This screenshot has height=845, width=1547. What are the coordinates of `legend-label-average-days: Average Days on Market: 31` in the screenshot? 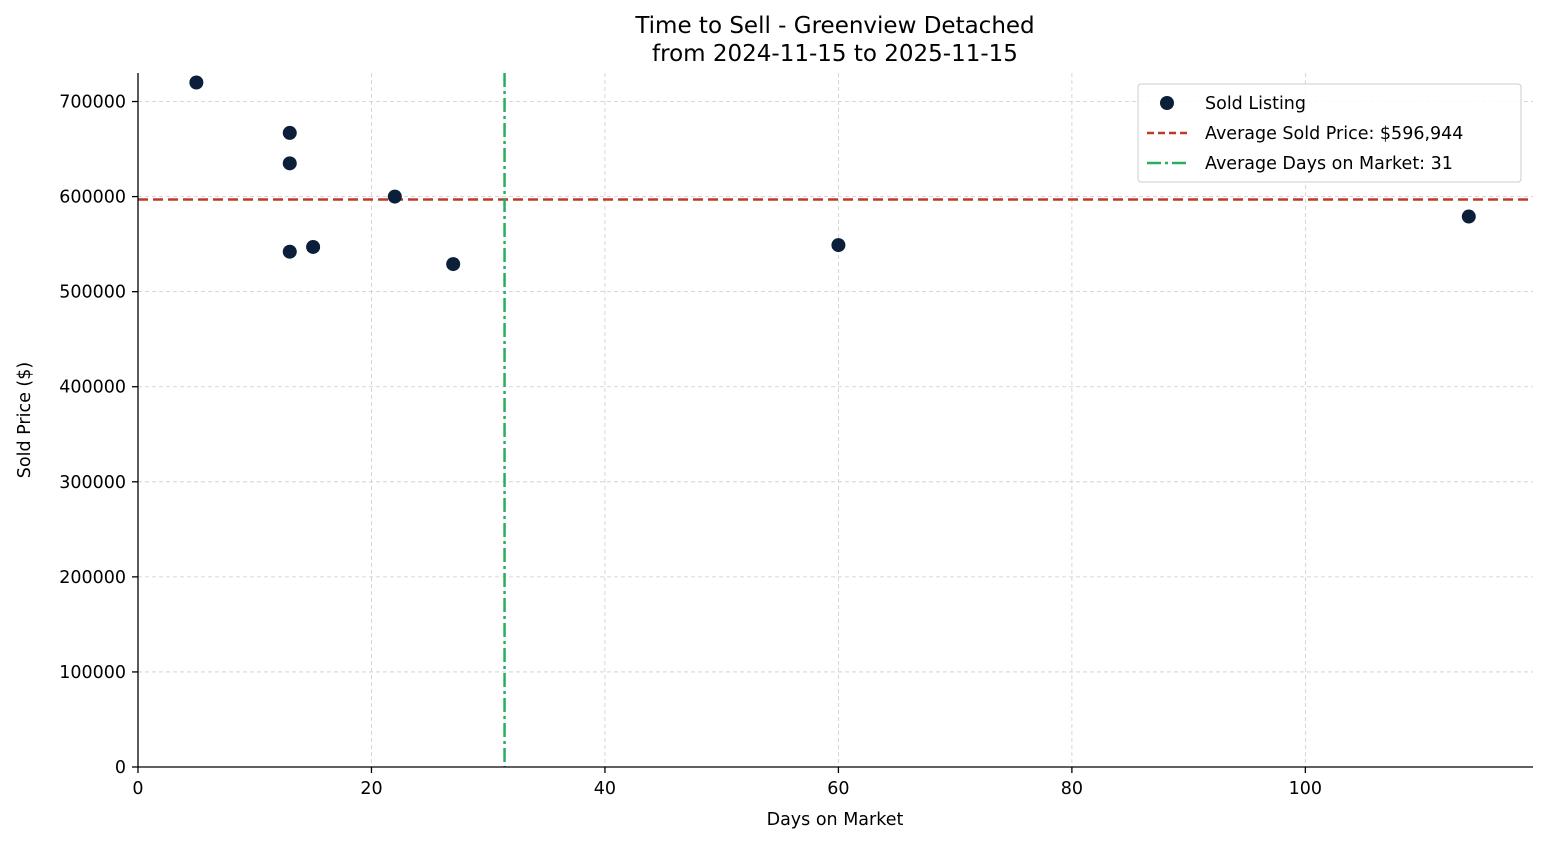 It's located at (1329, 164).